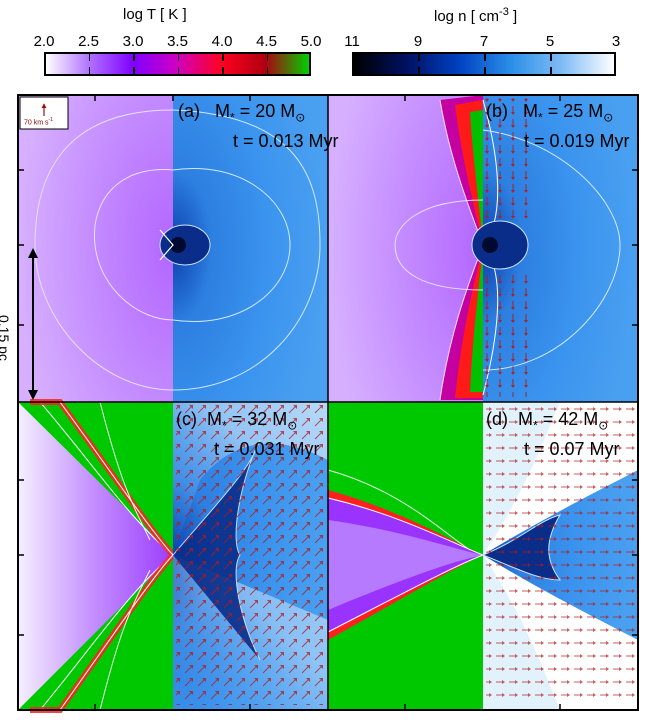  Describe the element at coordinates (189, 111) in the screenshot. I see `panel-a-letter: (a)` at that location.